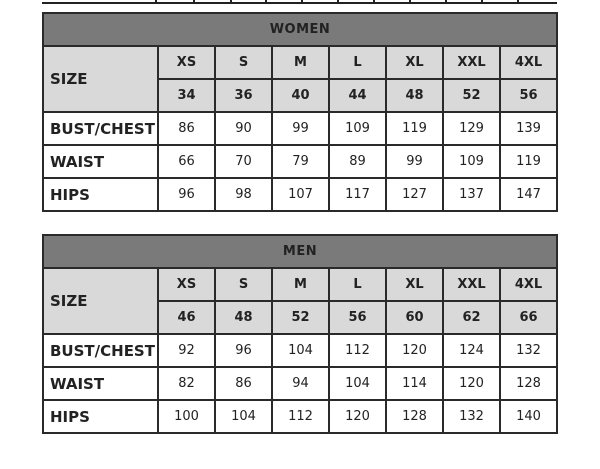  I want to click on measurement-cell: 82, so click(186, 383).